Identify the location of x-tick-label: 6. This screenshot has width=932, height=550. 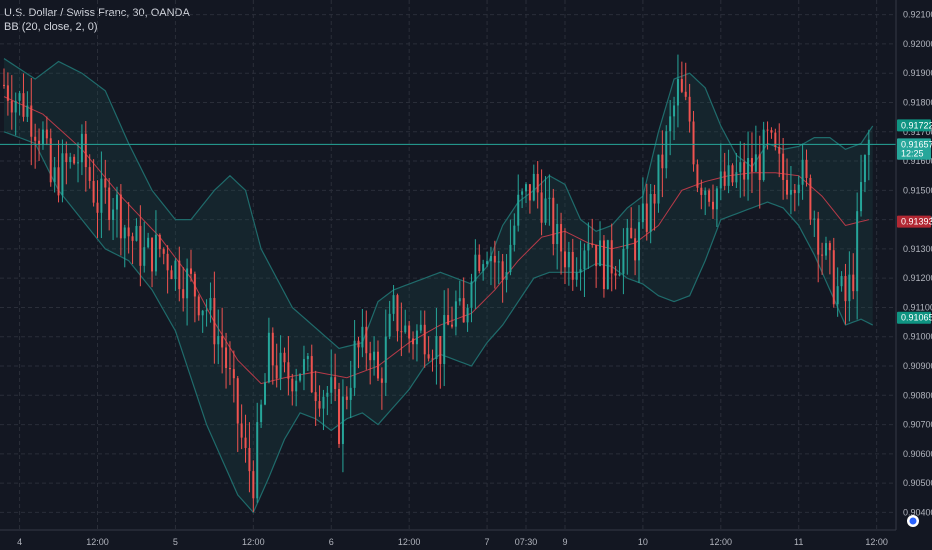
(331, 542).